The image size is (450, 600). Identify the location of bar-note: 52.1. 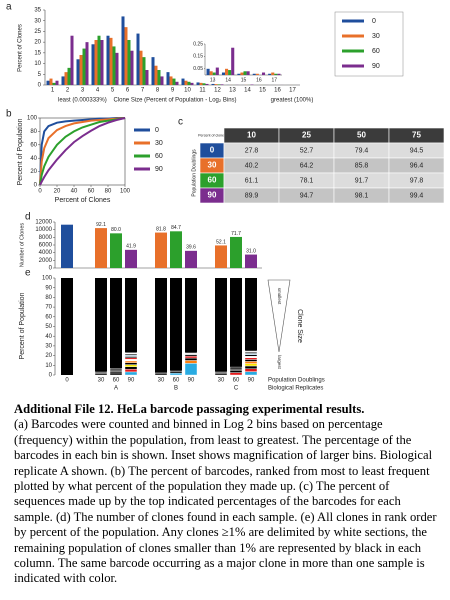
(221, 242).